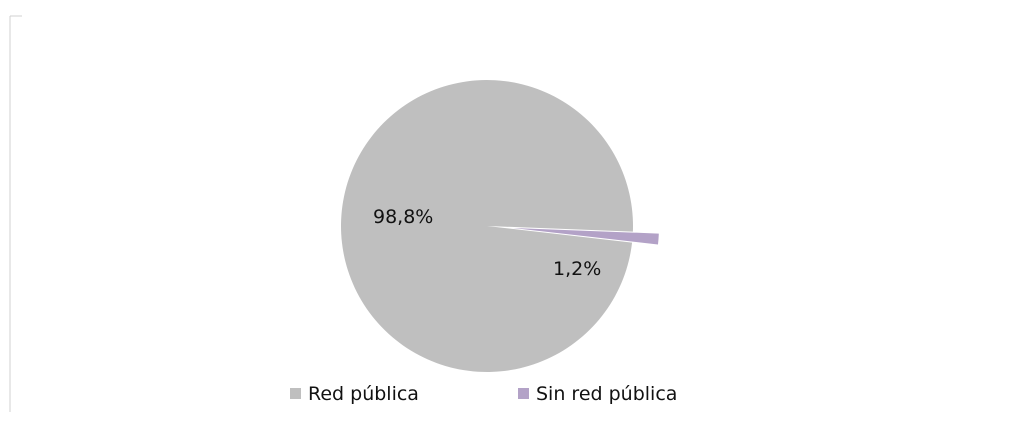 Image resolution: width=1018 pixels, height=431 pixels. I want to click on data-label-sin-red-publica: 1,2%, so click(577, 269).